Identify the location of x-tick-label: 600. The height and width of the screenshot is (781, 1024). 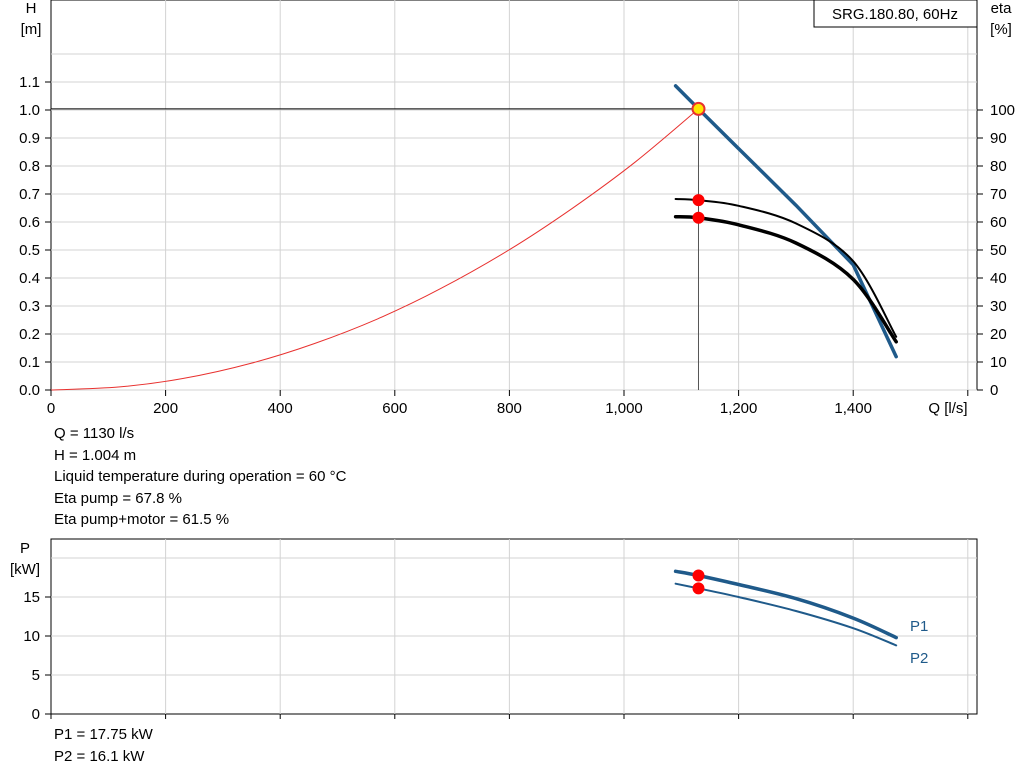
(394, 408).